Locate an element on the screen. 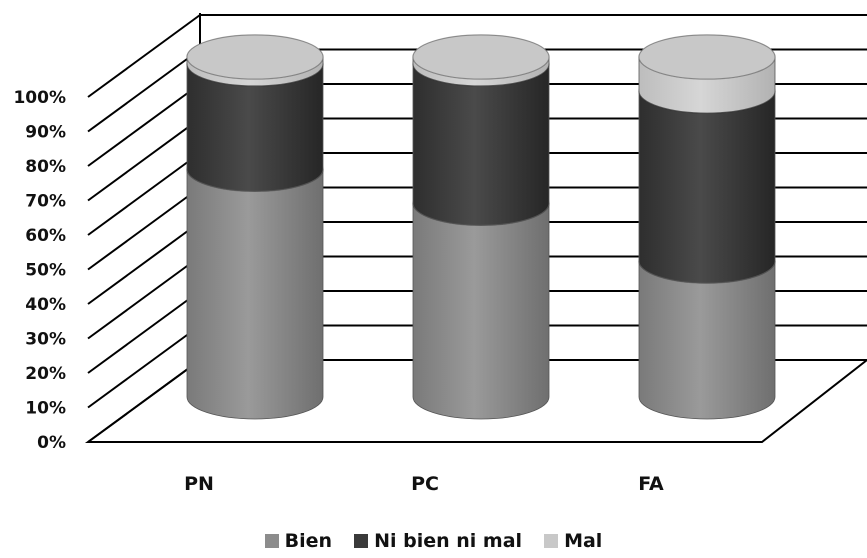 This screenshot has height=558, width=867. bar-top-cap-pc is located at coordinates (481, 57).